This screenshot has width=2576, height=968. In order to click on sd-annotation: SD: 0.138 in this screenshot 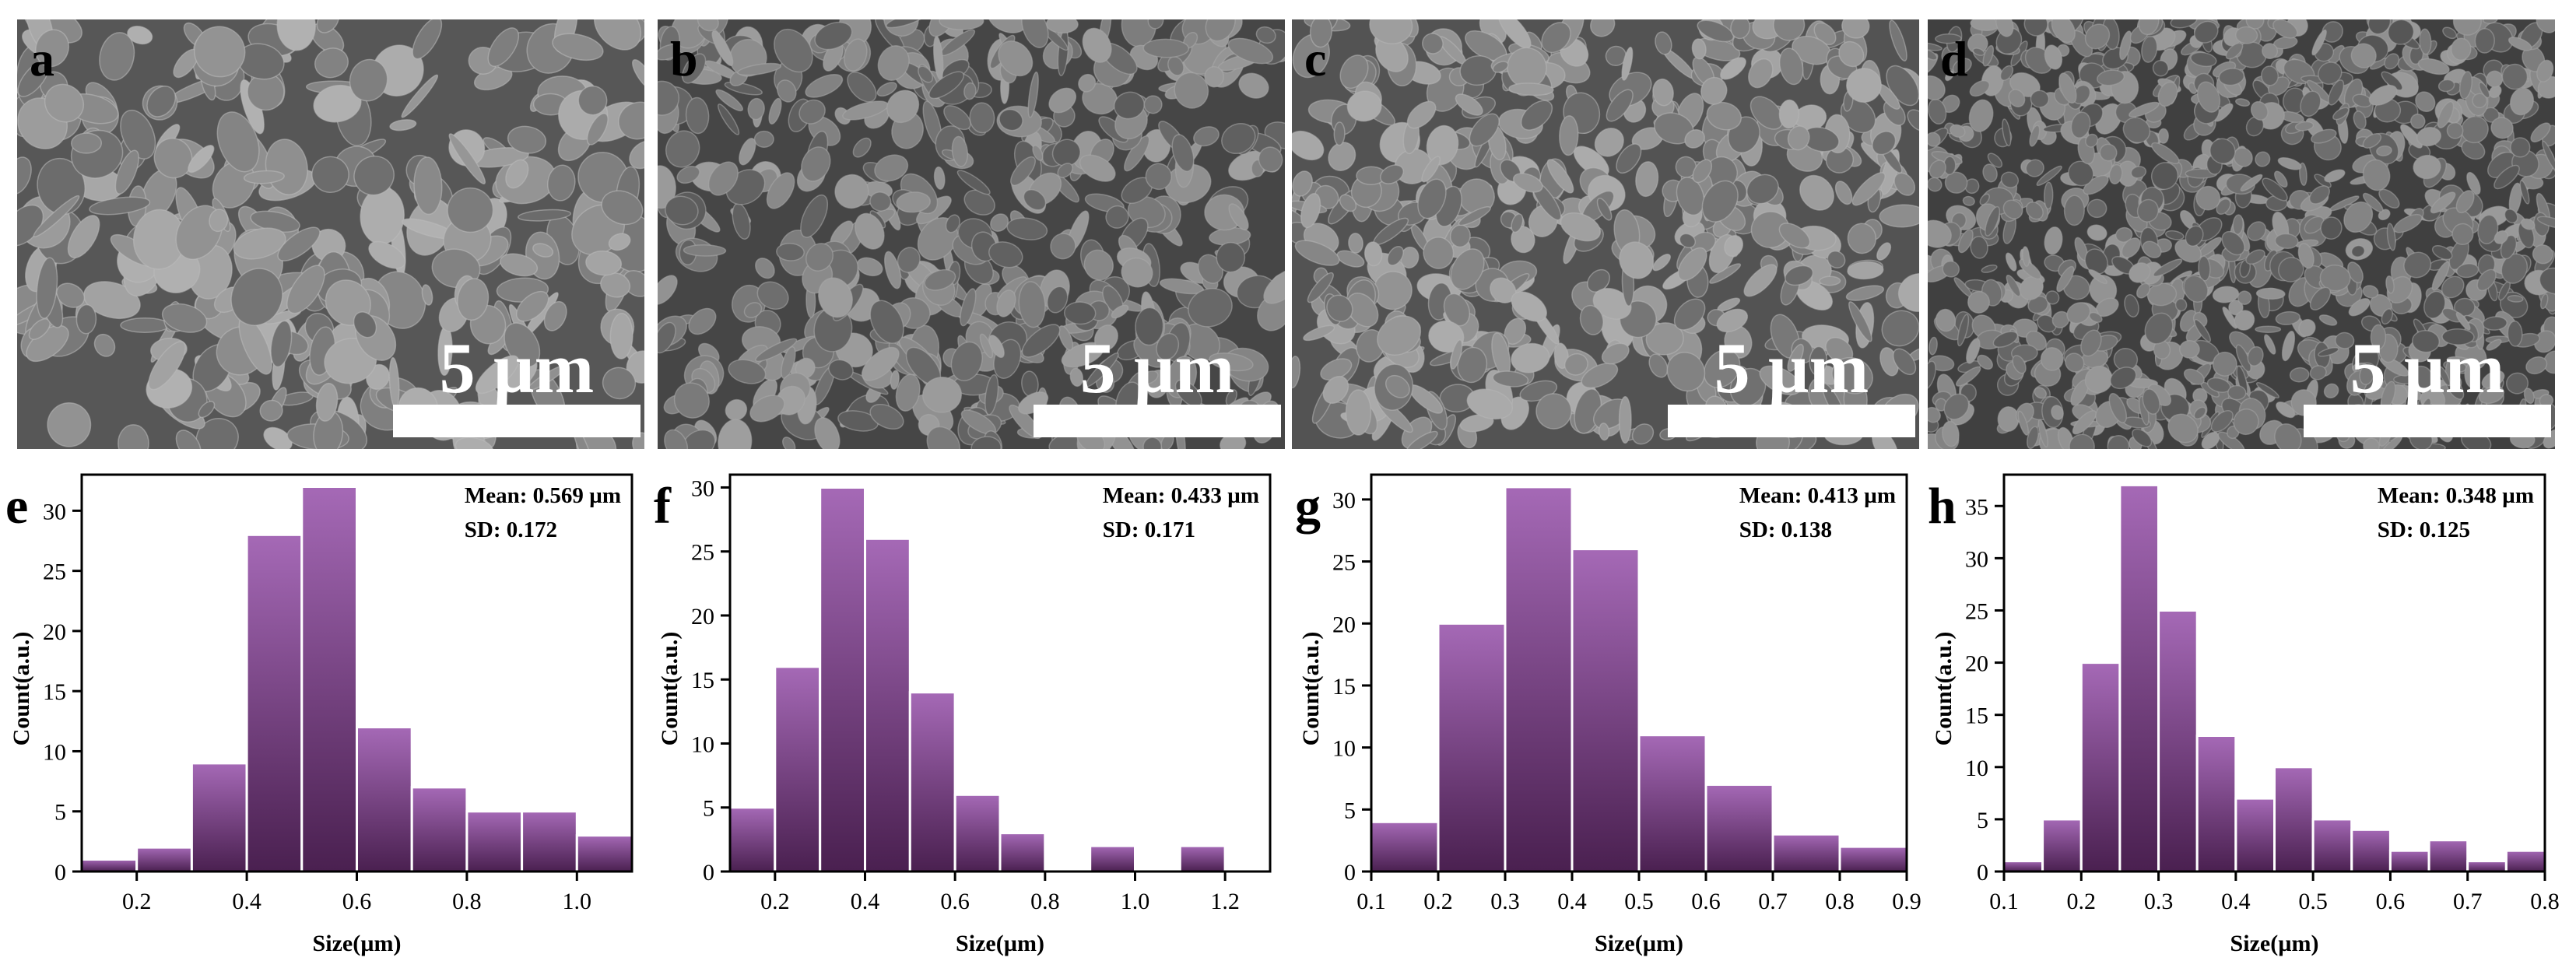, I will do `click(1786, 529)`.